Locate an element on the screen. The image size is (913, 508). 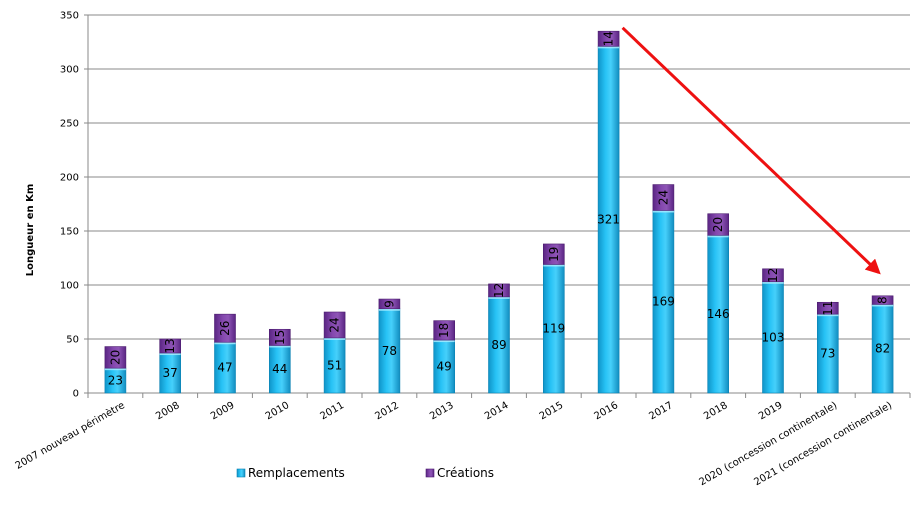
x-tick-label: 2015 is located at coordinates (552, 411).